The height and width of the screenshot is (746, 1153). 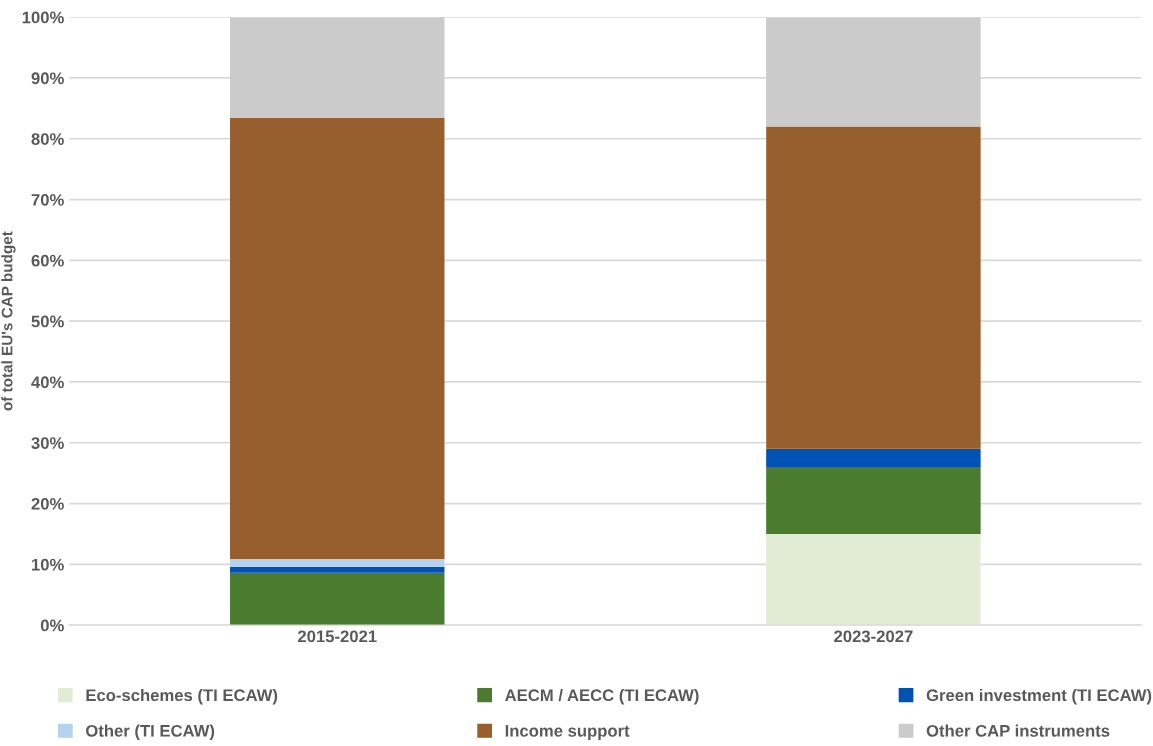 What do you see at coordinates (337, 636) in the screenshot?
I see `x-tick-label: 2015-2021` at bounding box center [337, 636].